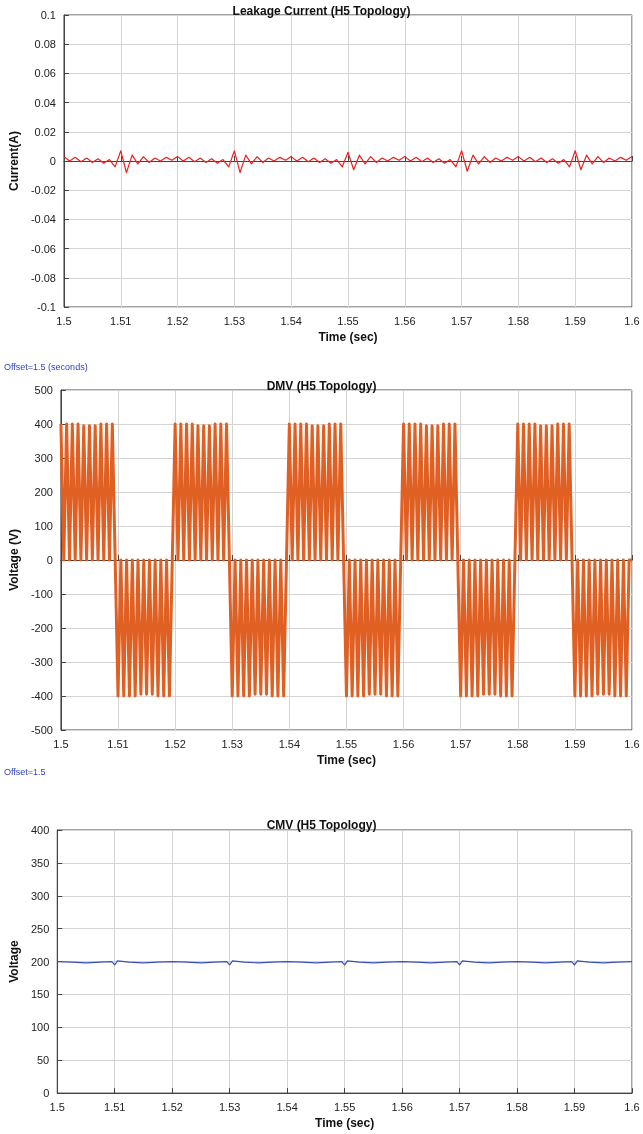  I want to click on y-tick-label: -400, so click(41, 696).